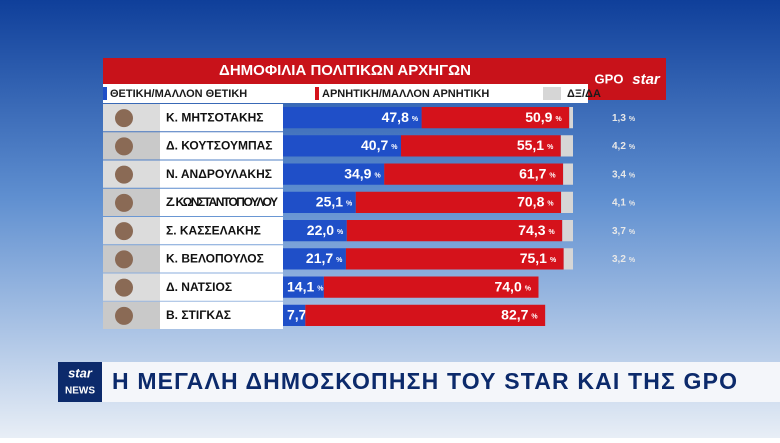  What do you see at coordinates (531, 230) in the screenshot?
I see `value-label: 74,3` at bounding box center [531, 230].